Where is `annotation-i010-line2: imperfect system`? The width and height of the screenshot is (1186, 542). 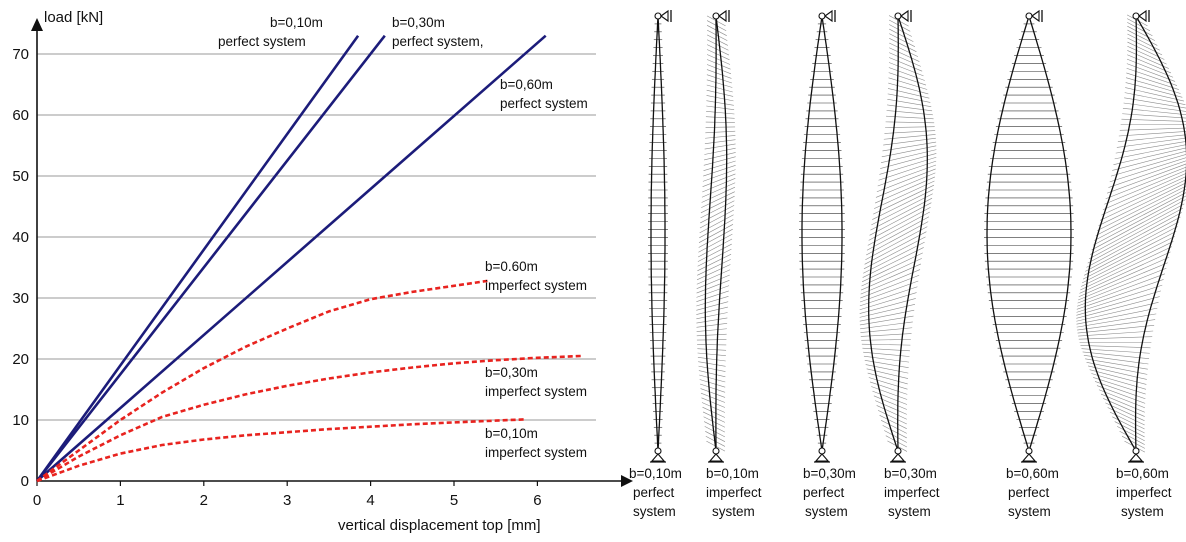 annotation-i010-line2: imperfect system is located at coordinates (536, 452).